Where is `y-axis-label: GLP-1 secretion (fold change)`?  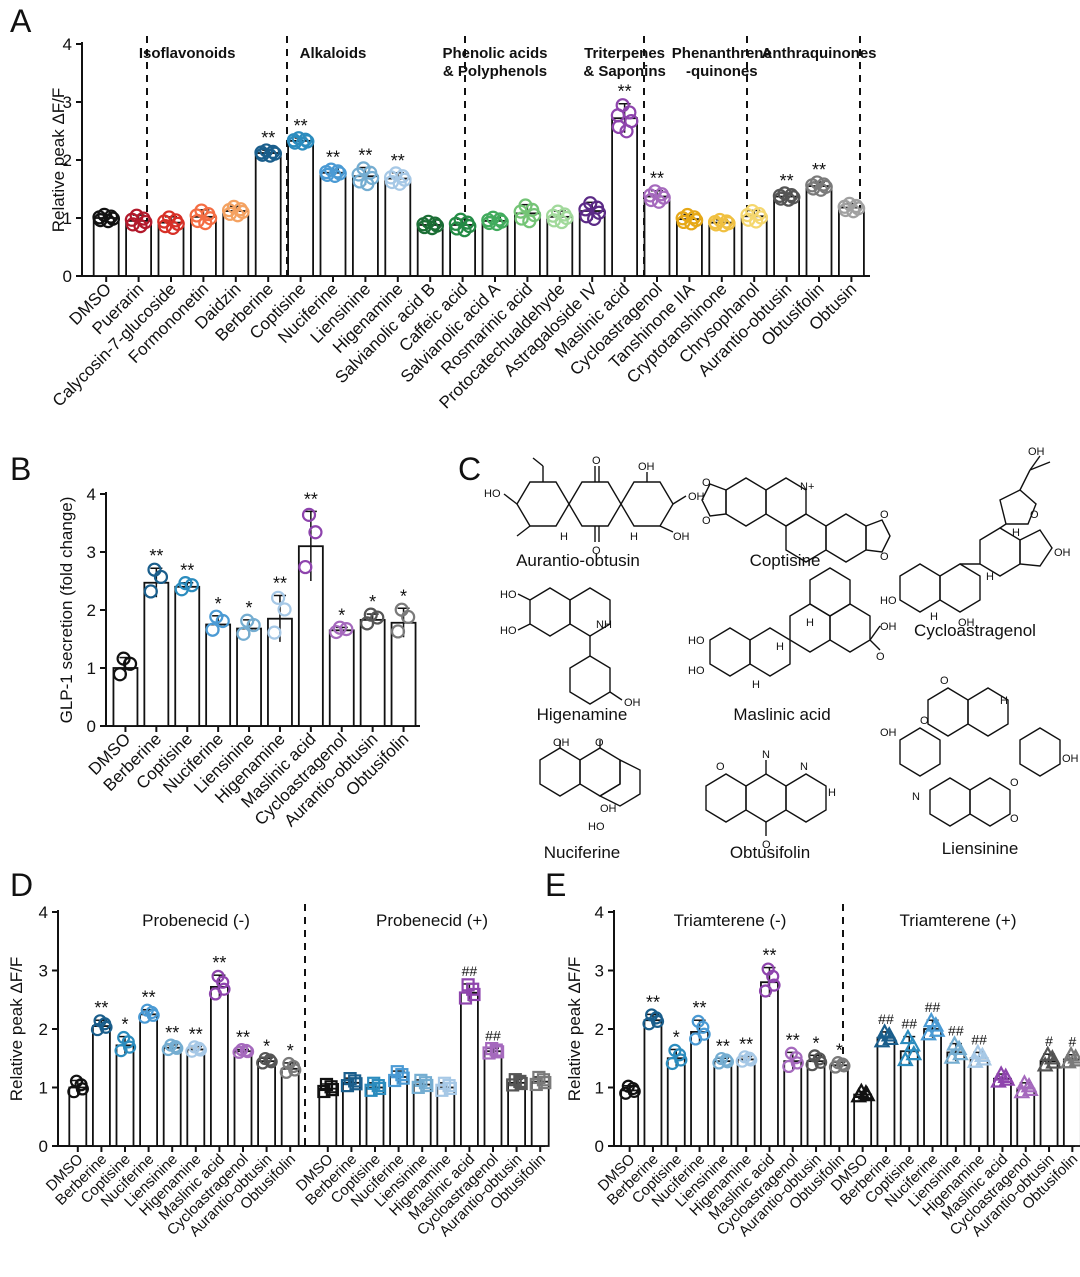 y-axis-label: GLP-1 secretion (fold change) is located at coordinates (66, 610).